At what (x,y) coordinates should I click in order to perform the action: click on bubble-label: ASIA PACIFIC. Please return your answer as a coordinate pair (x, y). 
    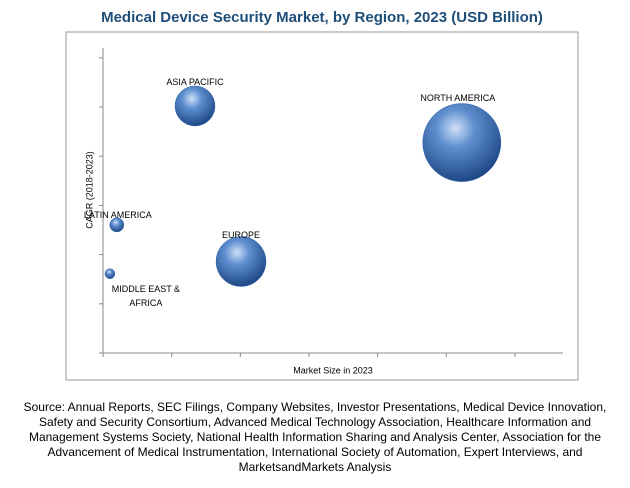
    Looking at the image, I should click on (195, 81).